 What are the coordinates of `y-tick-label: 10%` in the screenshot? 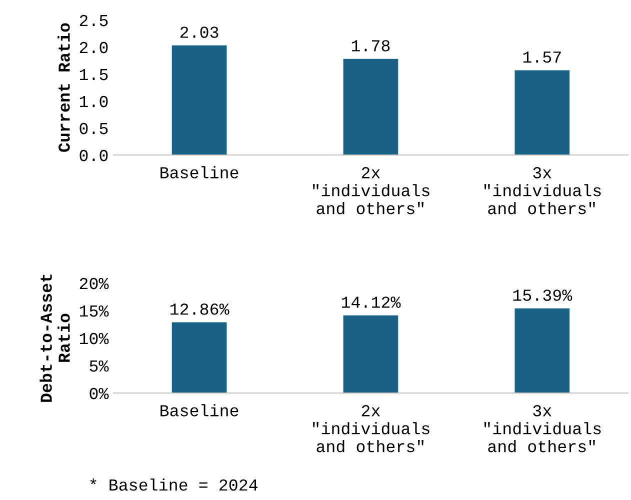 It's located at (94, 338).